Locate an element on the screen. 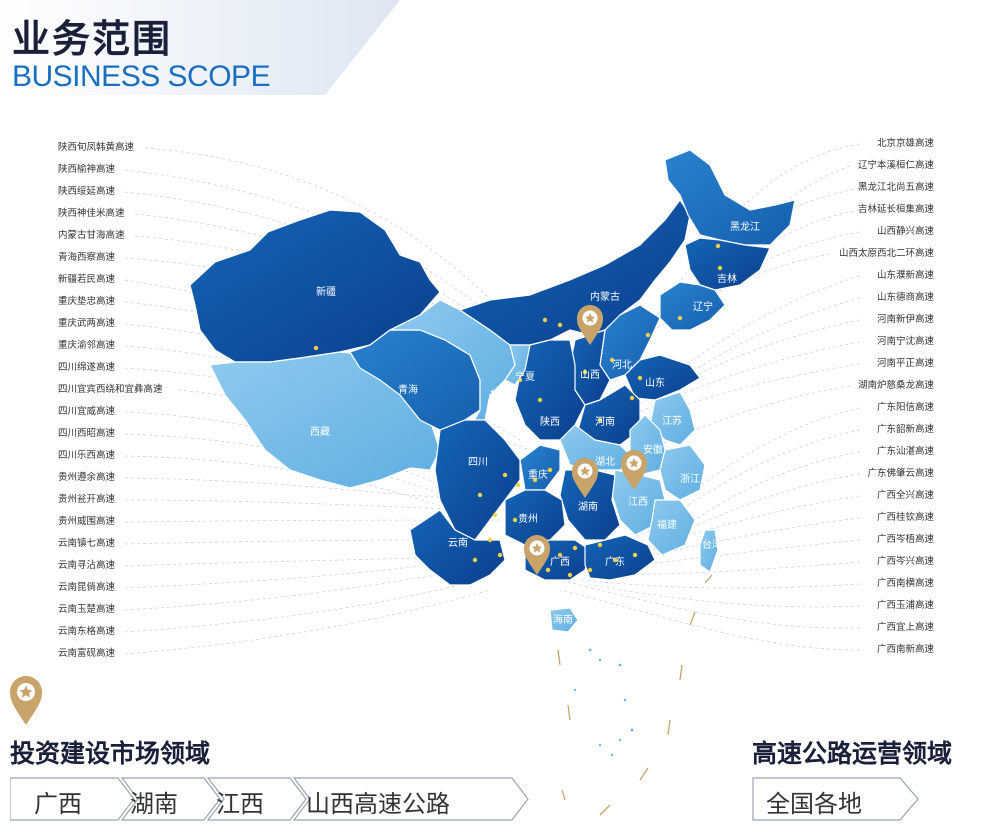 This screenshot has height=830, width=992. operation-title: 高速公路运营领域 is located at coordinates (852, 753).